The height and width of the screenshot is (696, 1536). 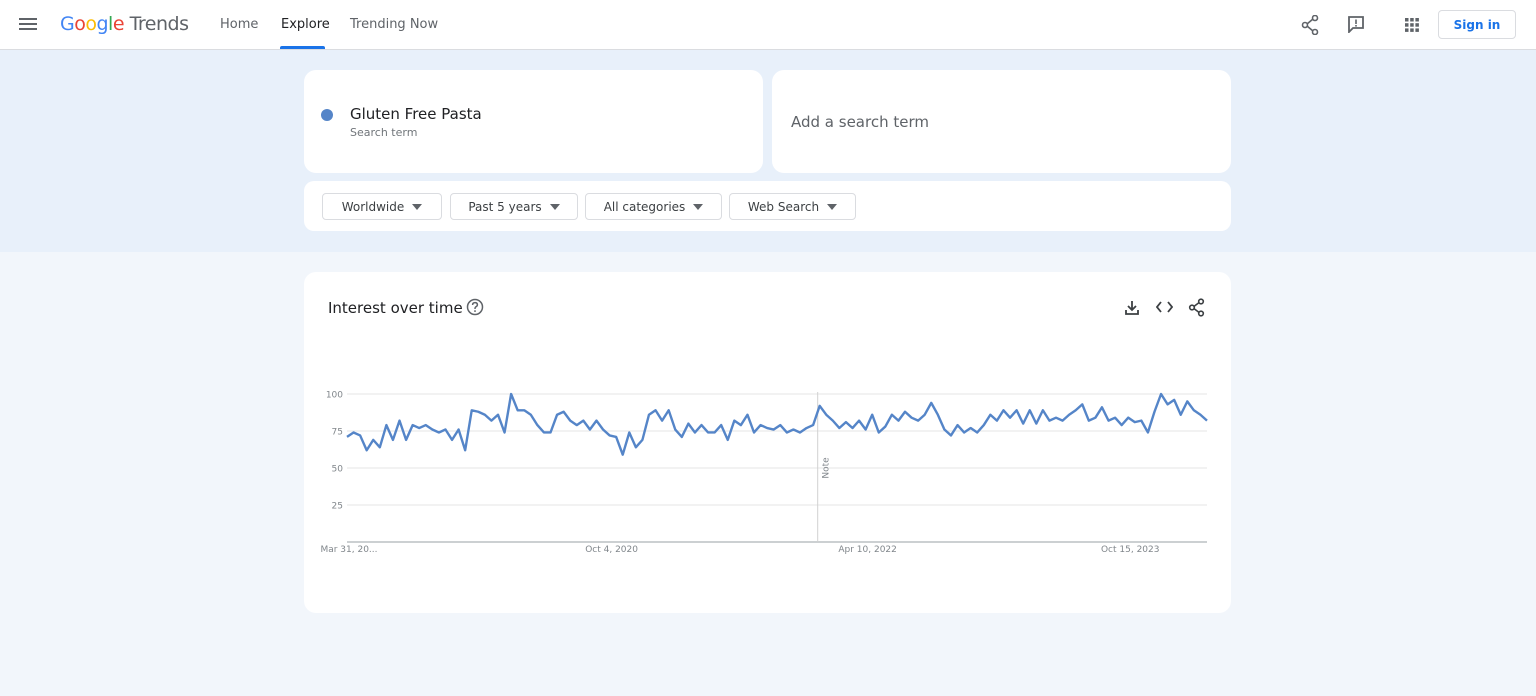 I want to click on term-color-dot, so click(x=327, y=115).